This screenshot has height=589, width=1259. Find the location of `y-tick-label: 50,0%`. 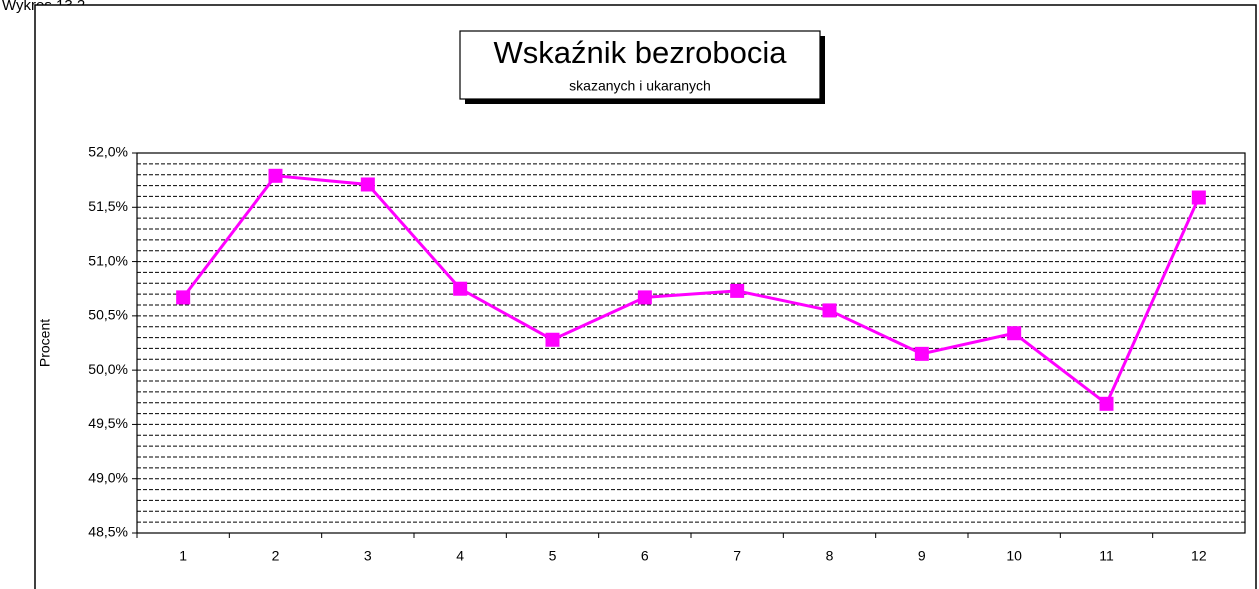

y-tick-label: 50,0% is located at coordinates (108, 369).